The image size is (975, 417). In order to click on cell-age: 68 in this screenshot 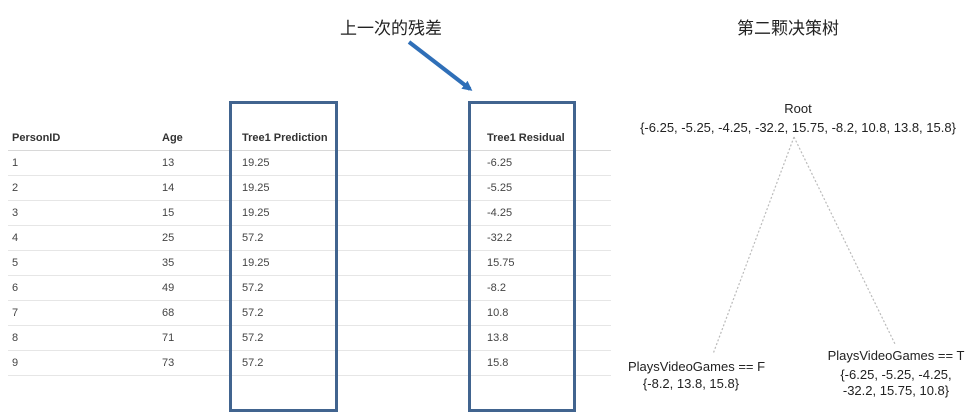, I will do `click(198, 313)`.